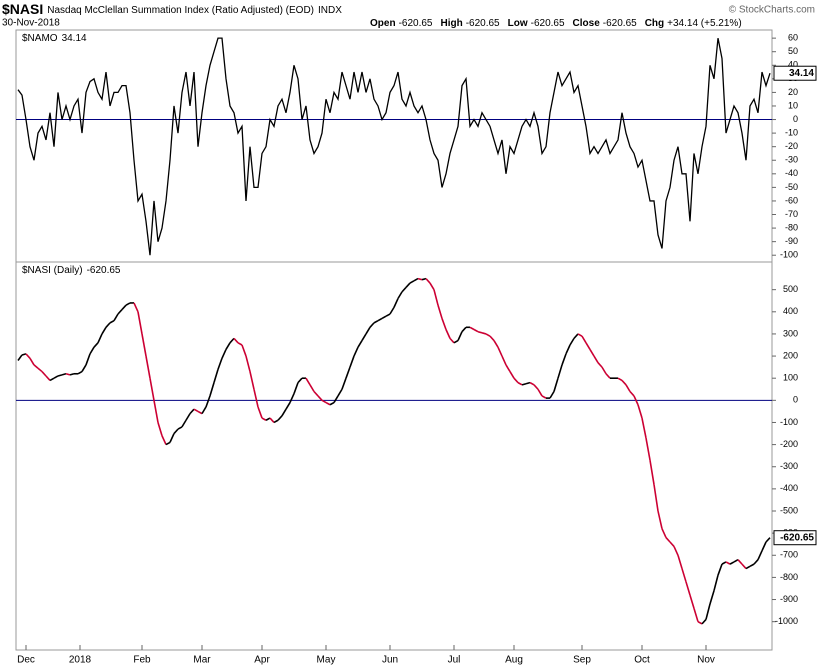 The height and width of the screenshot is (668, 820). What do you see at coordinates (582, 660) in the screenshot?
I see `x-tick-label: Sep` at bounding box center [582, 660].